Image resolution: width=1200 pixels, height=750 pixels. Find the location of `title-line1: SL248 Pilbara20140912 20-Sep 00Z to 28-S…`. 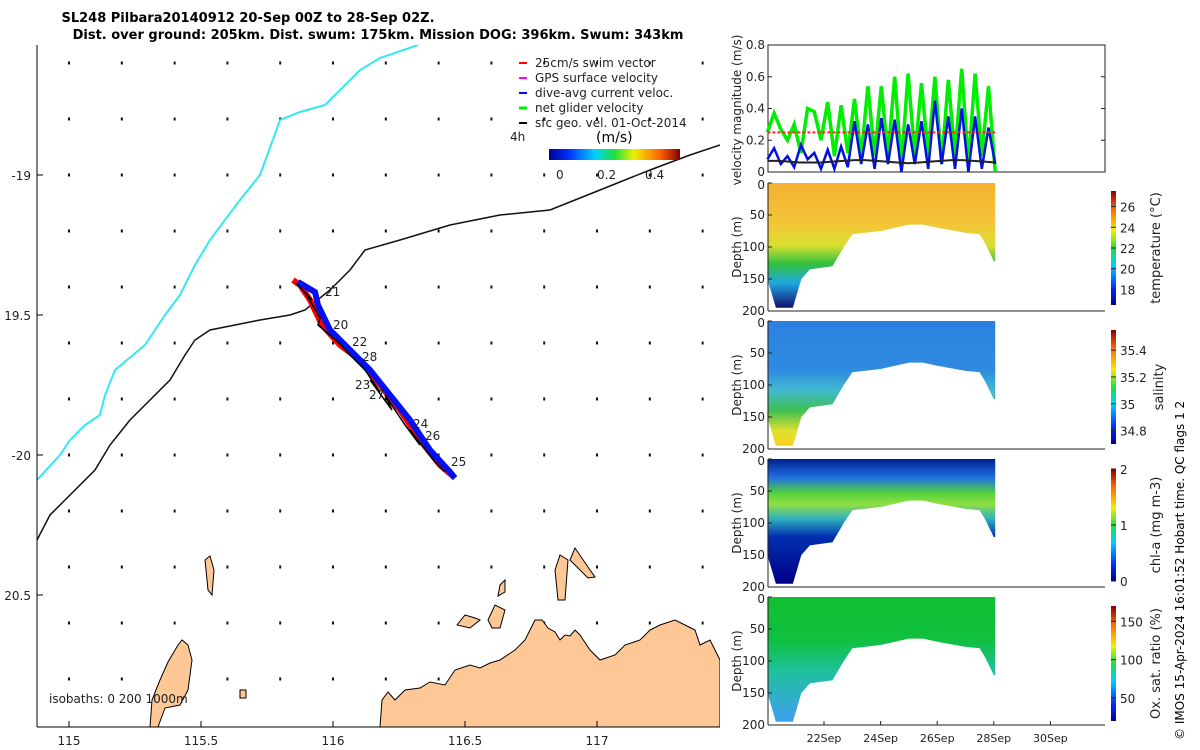

title-line1: SL248 Pilbara20140912 20-Sep 00Z to 28-S… is located at coordinates (247, 18).